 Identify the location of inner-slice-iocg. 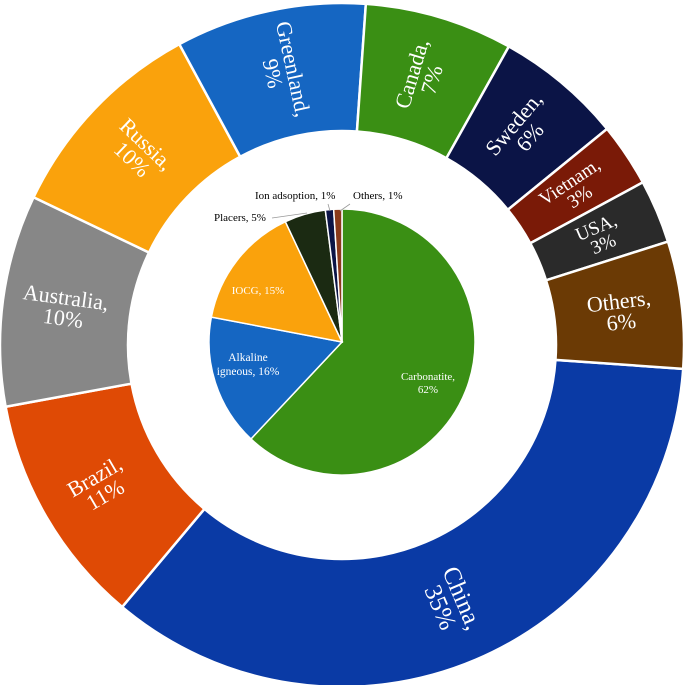
(277, 282).